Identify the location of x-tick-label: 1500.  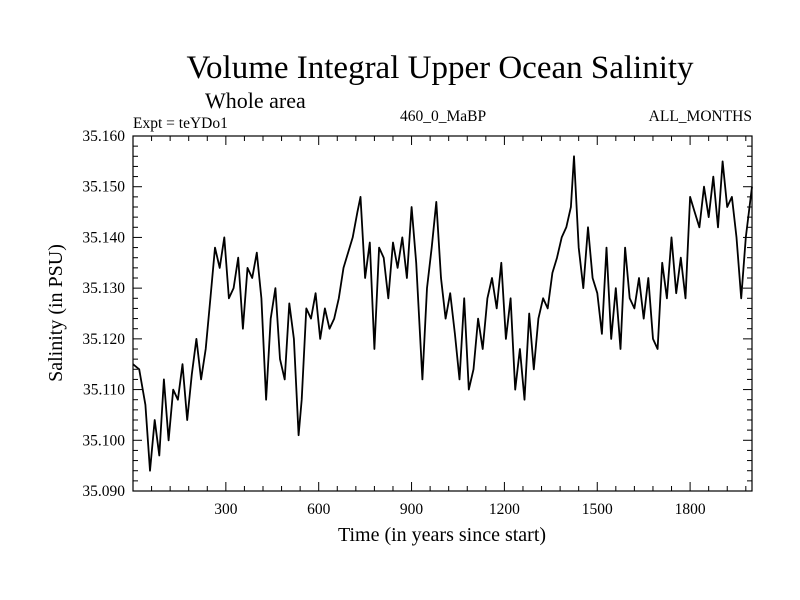
(597, 509).